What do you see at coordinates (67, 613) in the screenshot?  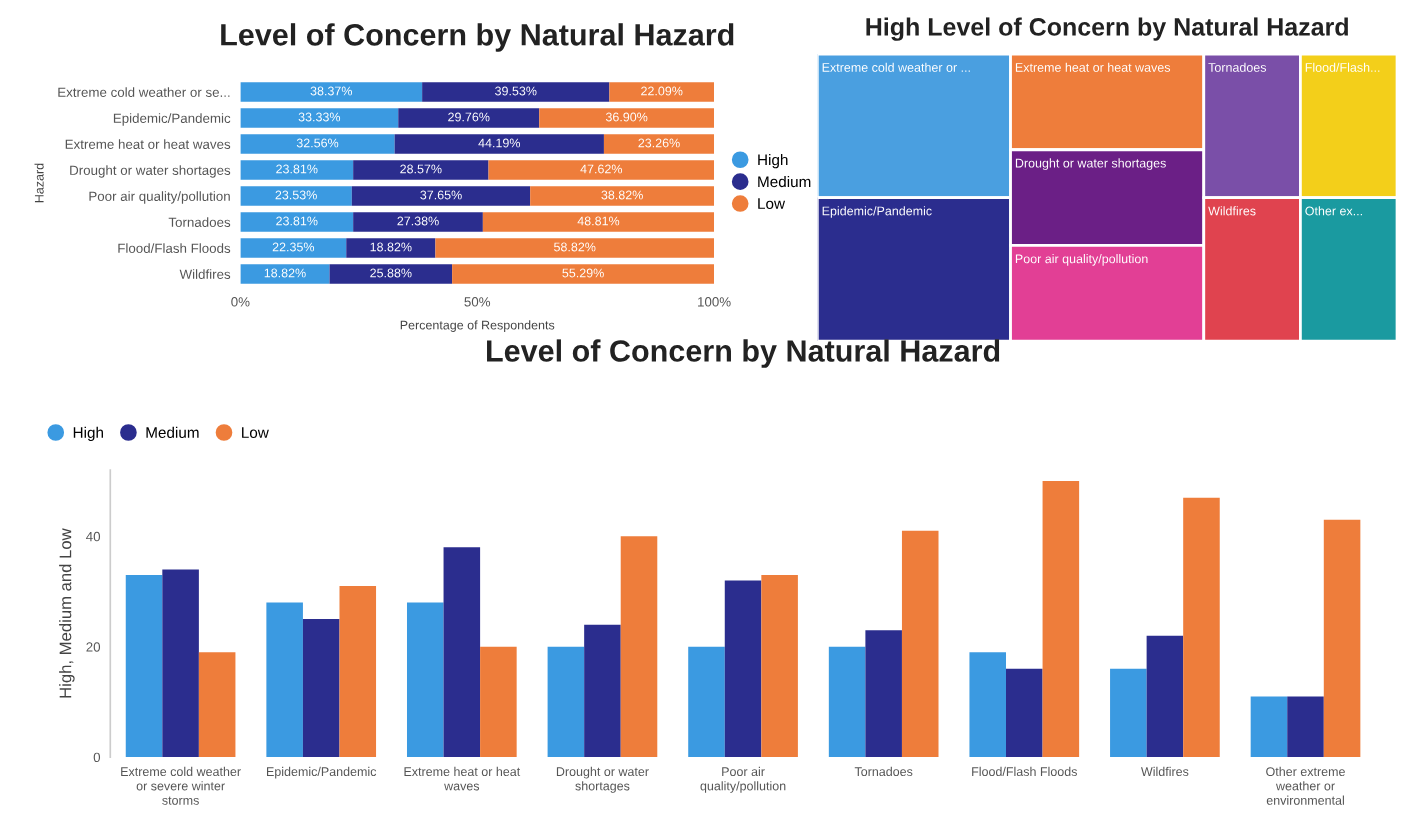 I see `y-axis-title: High, Medium and Low` at bounding box center [67, 613].